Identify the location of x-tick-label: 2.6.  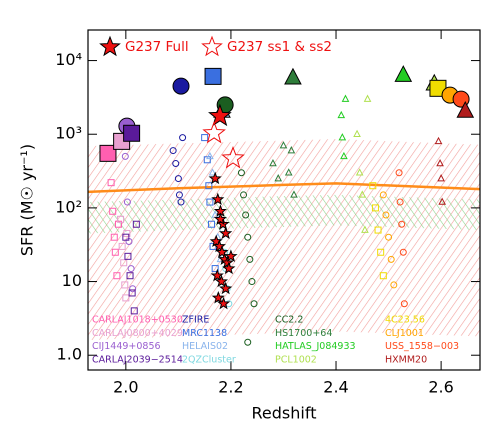
(440, 387).